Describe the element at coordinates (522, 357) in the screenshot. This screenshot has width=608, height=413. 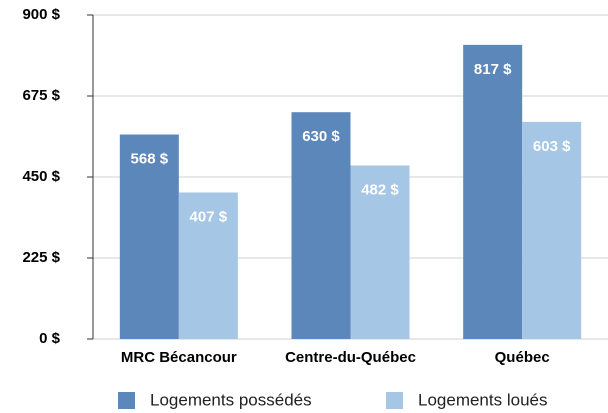
I see `x-tick-label: Québec` at that location.